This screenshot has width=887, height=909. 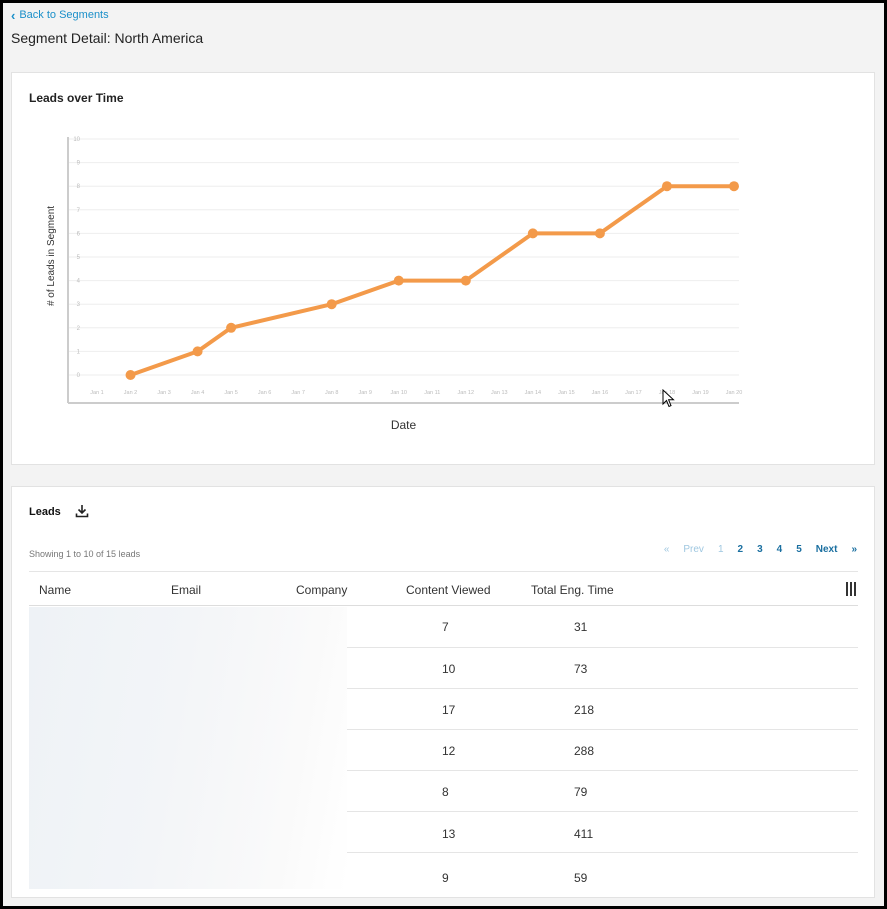 I want to click on pager-page-3: 3, so click(x=760, y=549).